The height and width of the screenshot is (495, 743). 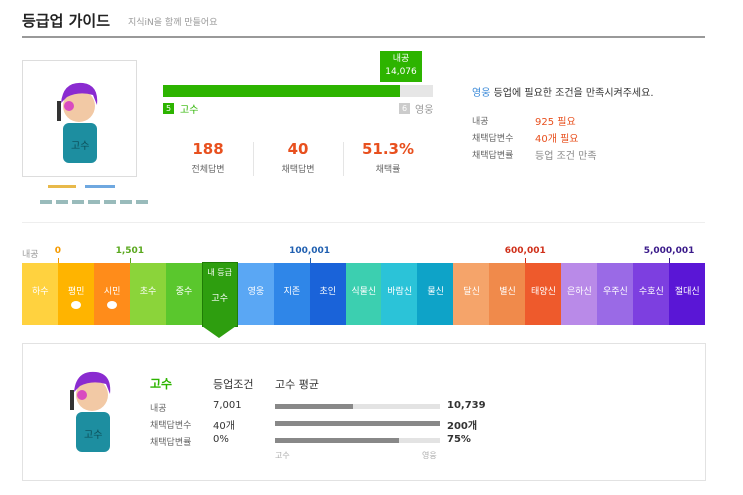 What do you see at coordinates (363, 222) in the screenshot?
I see `divider` at bounding box center [363, 222].